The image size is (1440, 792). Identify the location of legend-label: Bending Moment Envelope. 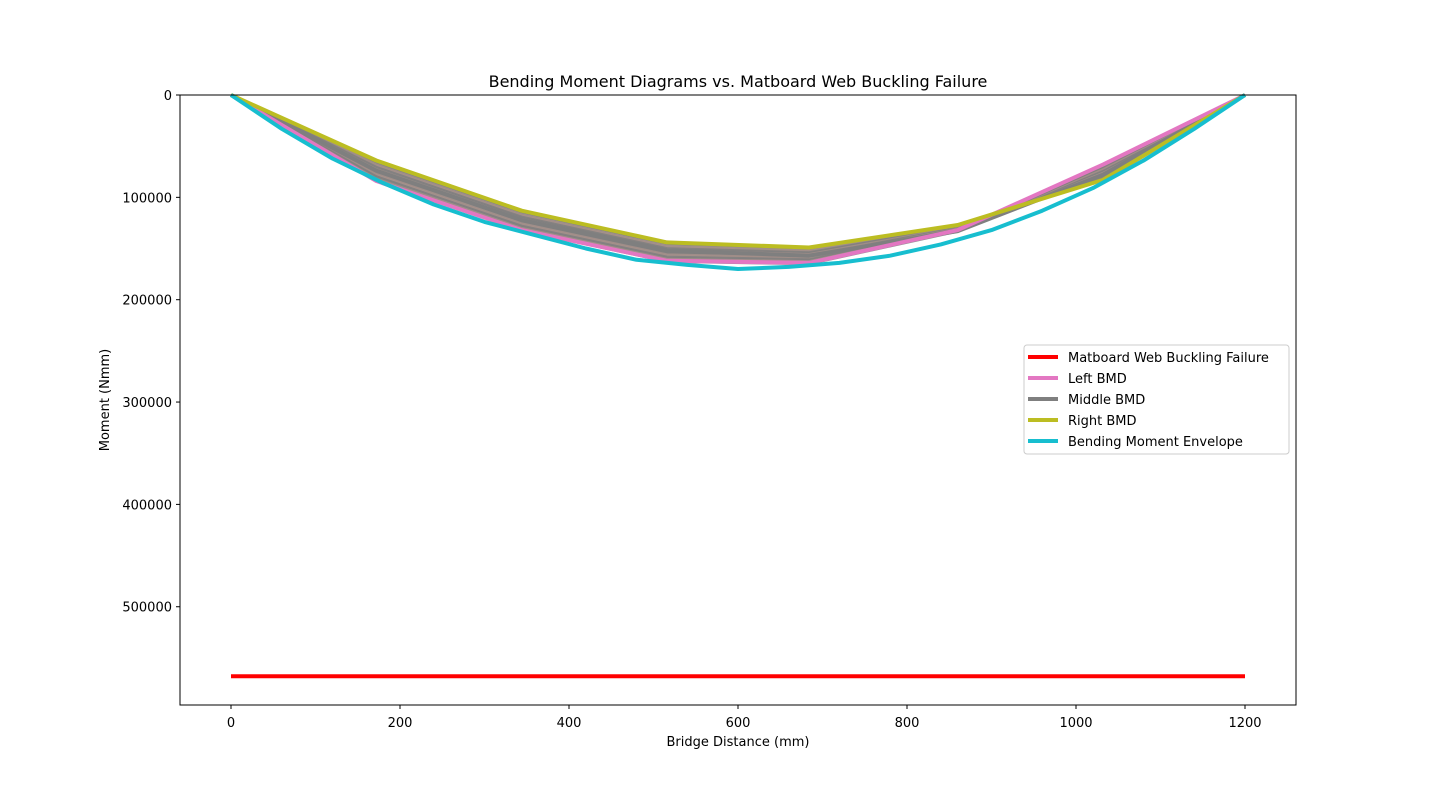
(1155, 442).